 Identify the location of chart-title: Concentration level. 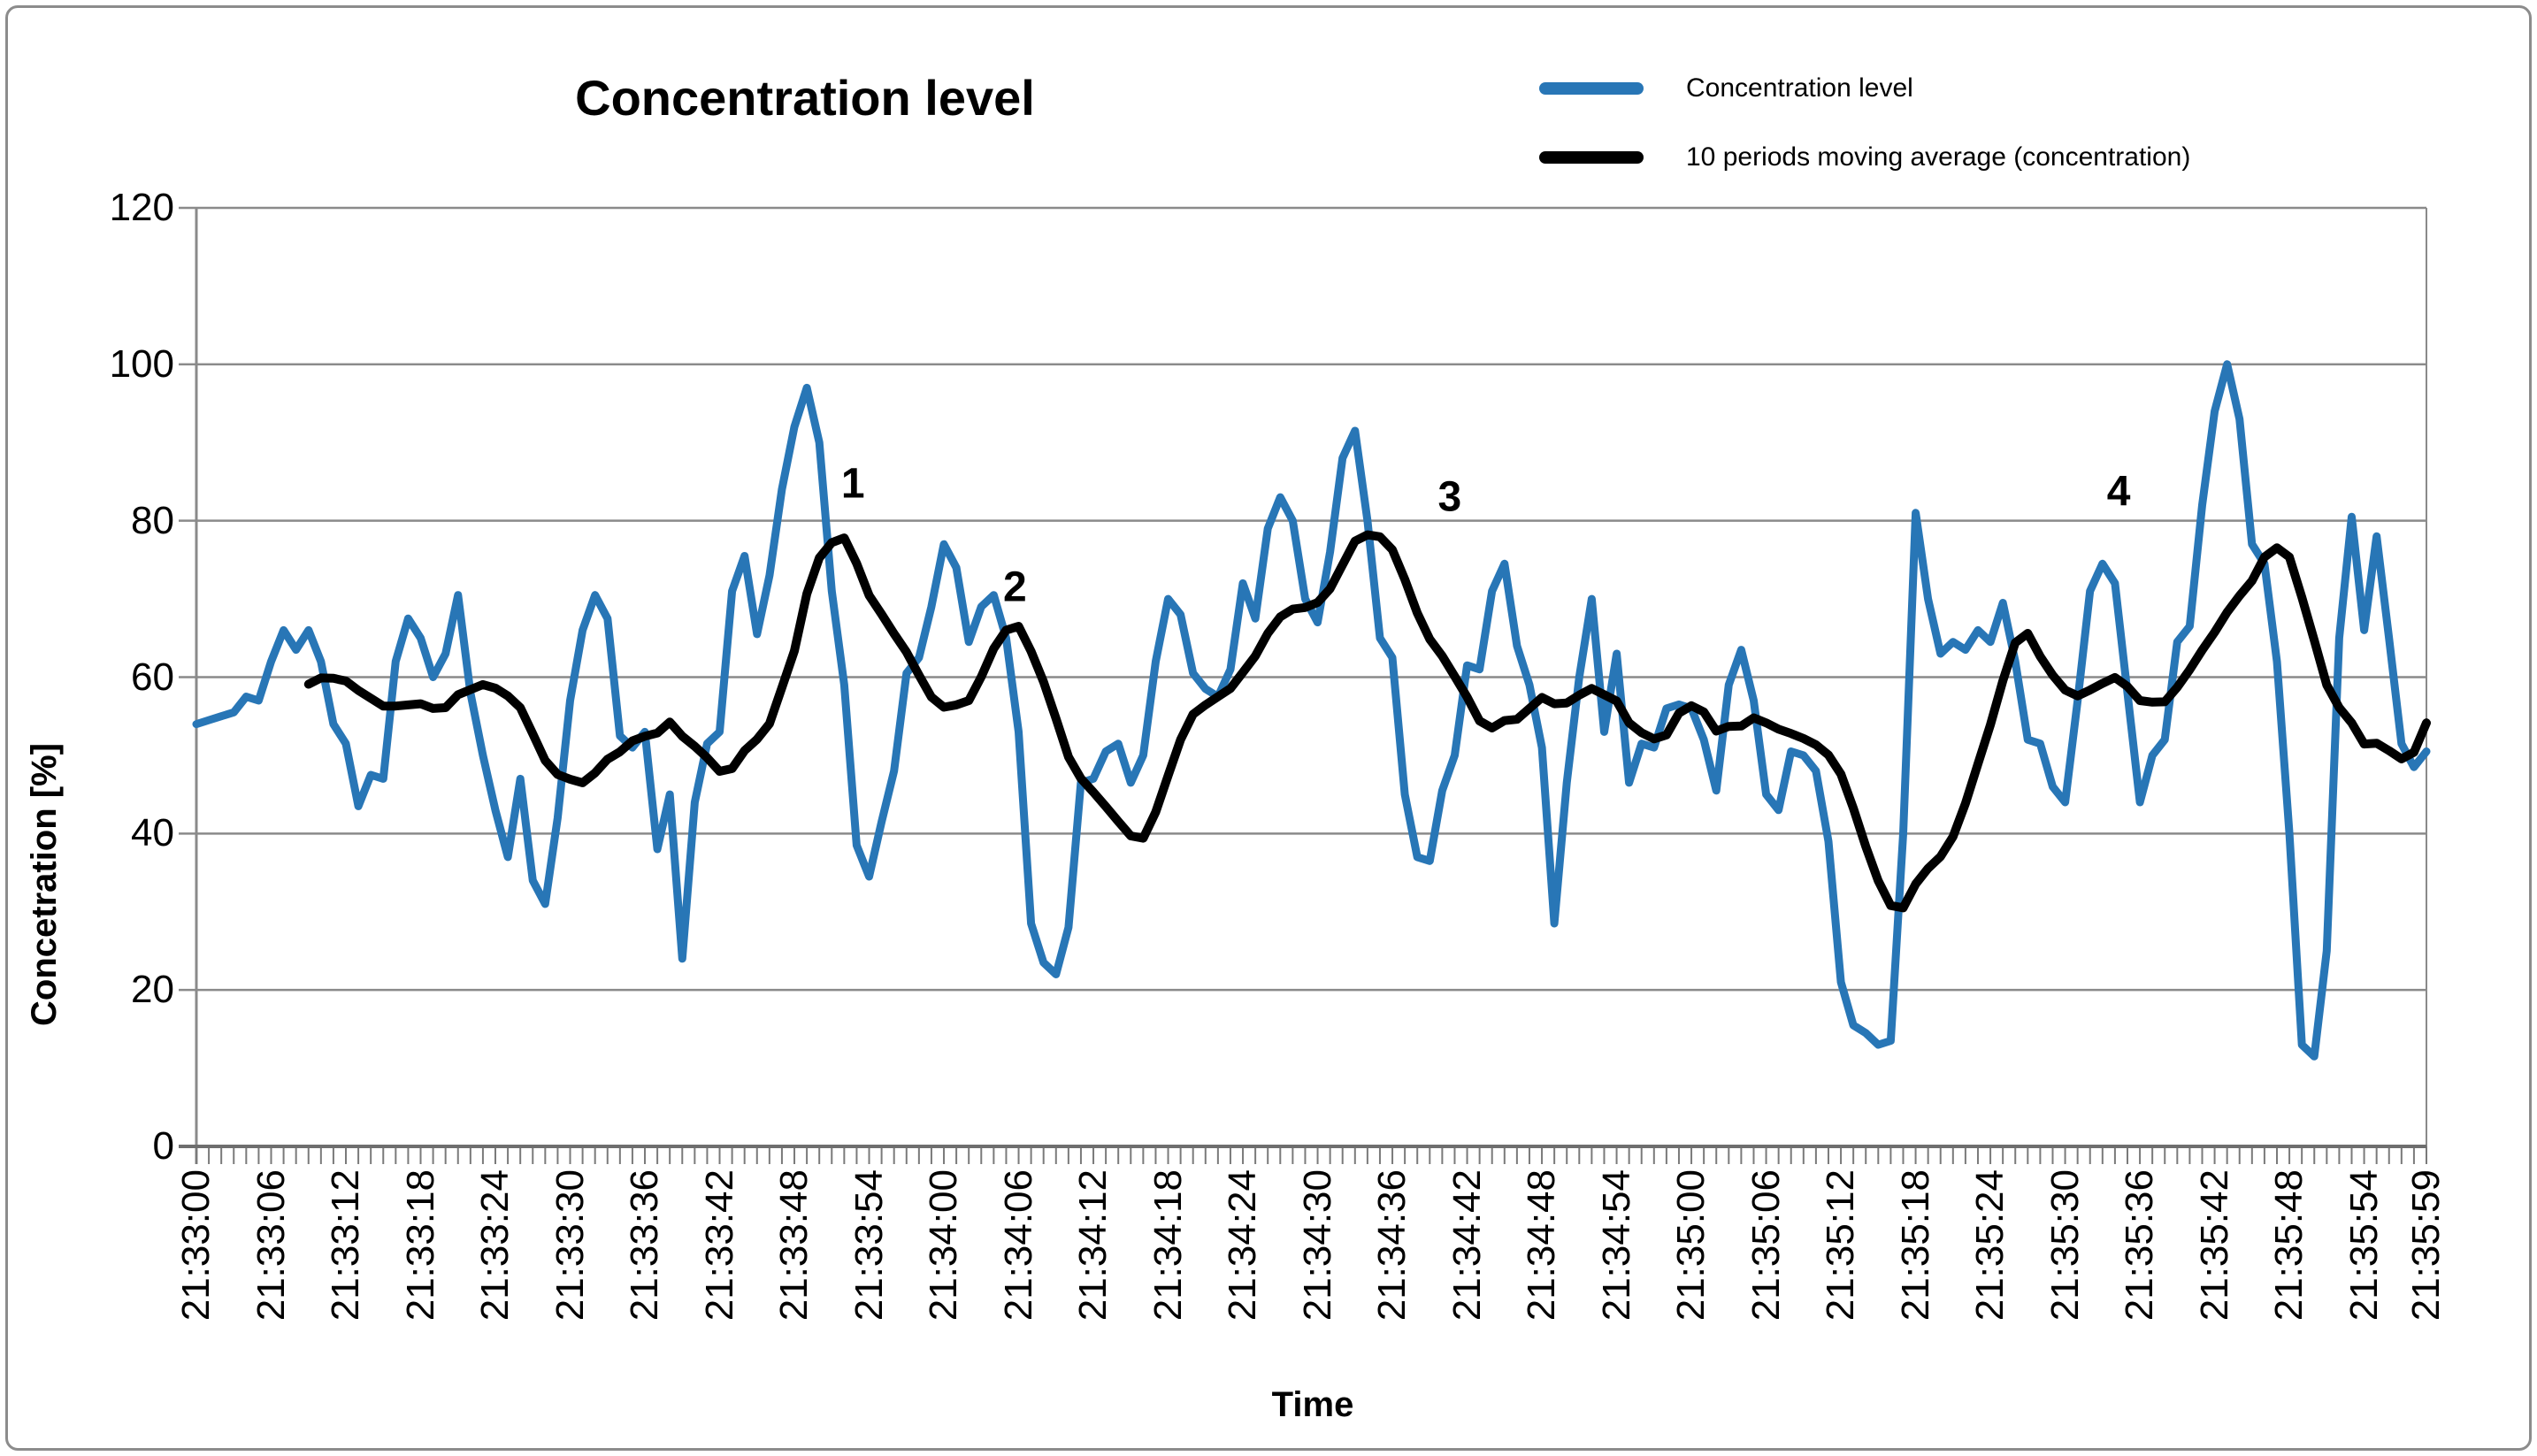
(805, 98).